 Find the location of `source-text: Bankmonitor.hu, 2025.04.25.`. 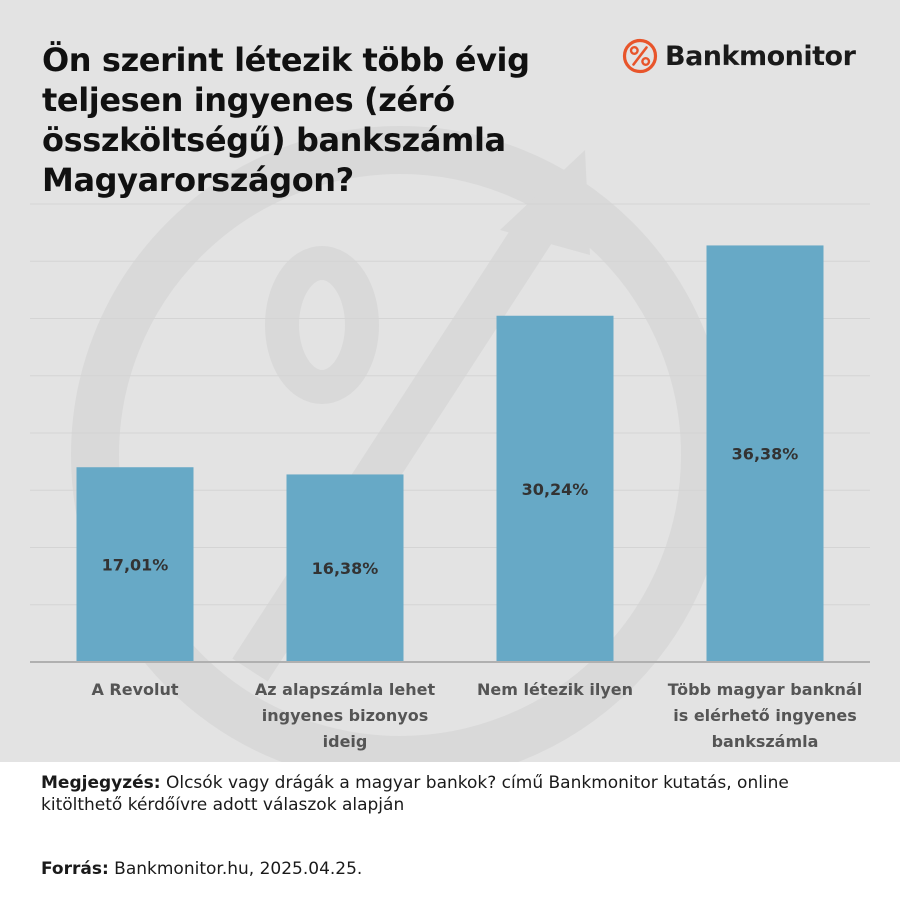

source-text: Bankmonitor.hu, 2025.04.25. is located at coordinates (238, 869).